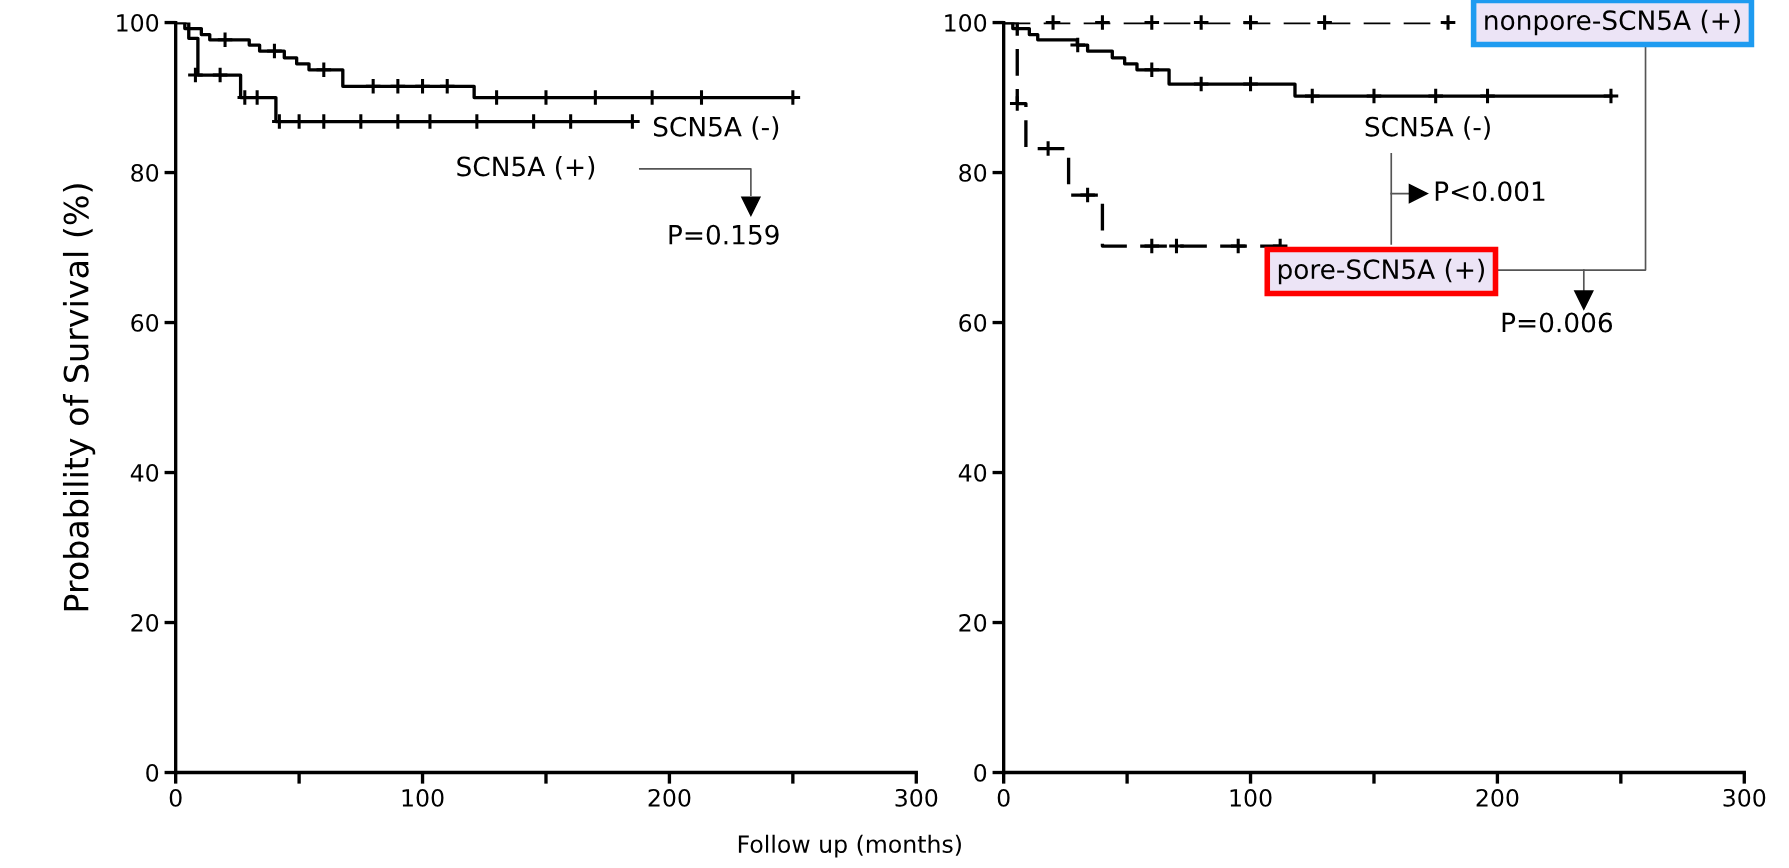  What do you see at coordinates (1612, 22) in the screenshot?
I see `annotation: nonpore-SCN5A (+)` at bounding box center [1612, 22].